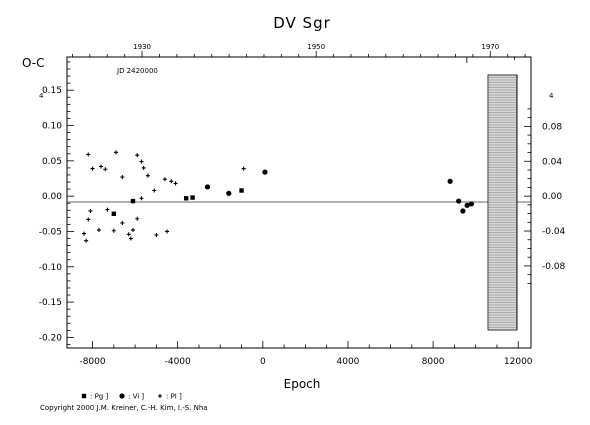 The width and height of the screenshot is (590, 425). Describe the element at coordinates (178, 362) in the screenshot. I see `x-tick-label: -4000` at that location.